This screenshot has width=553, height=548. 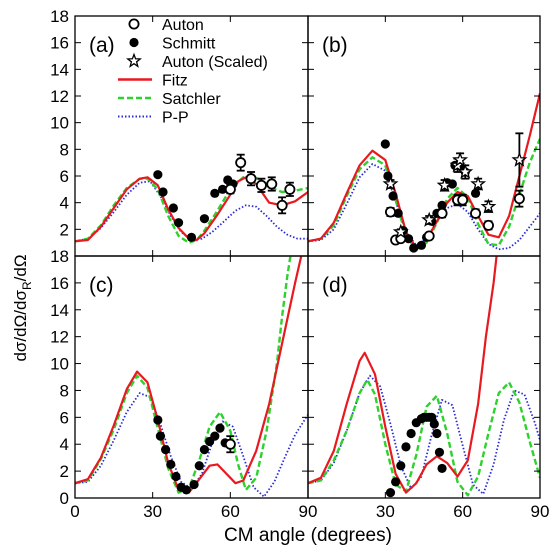 What do you see at coordinates (102, 45) in the screenshot?
I see `panel-label-a: (a)` at bounding box center [102, 45].